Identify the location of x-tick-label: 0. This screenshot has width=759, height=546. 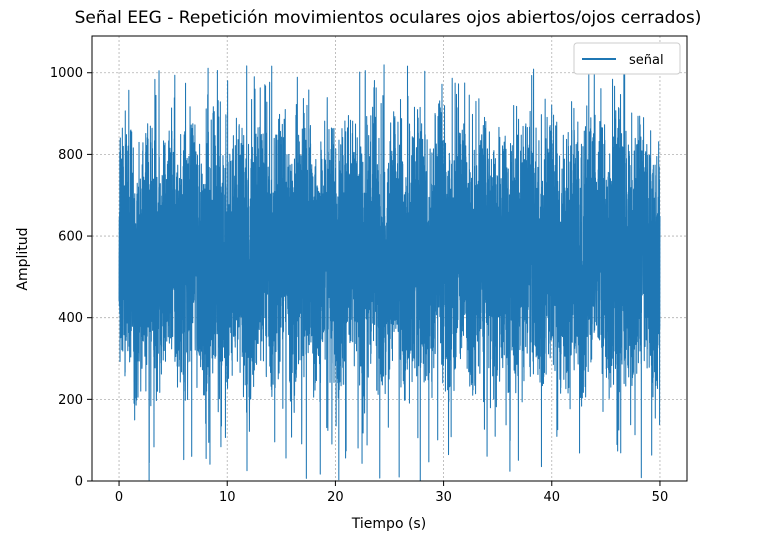
(119, 497).